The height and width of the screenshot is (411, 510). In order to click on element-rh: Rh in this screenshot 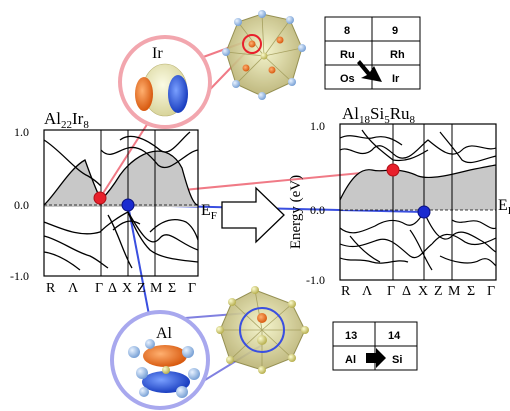, I will do `click(397, 55)`.